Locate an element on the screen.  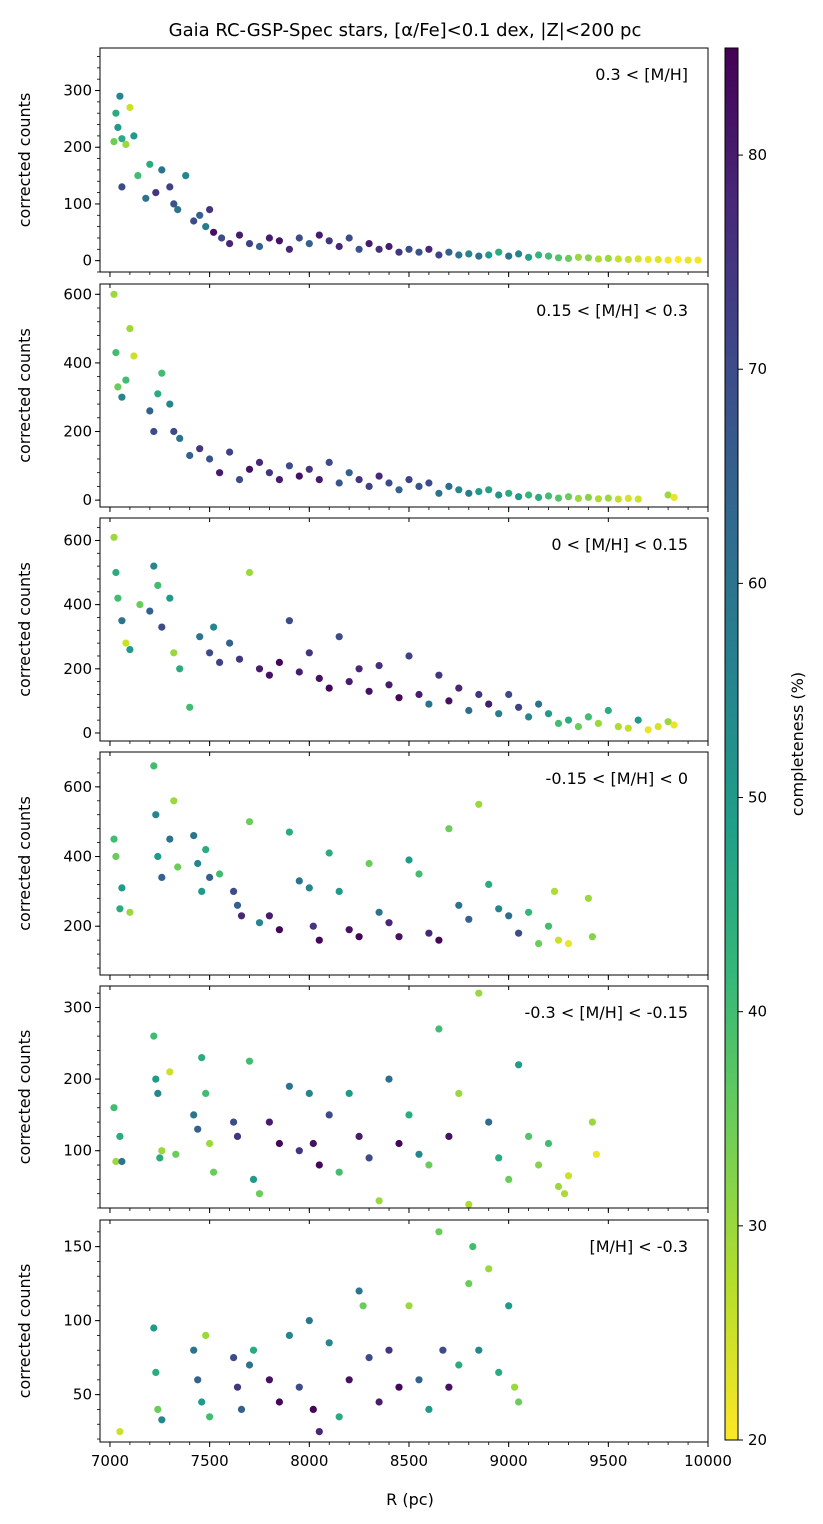
colorbar-tick-label: 20 is located at coordinates (757, 1440).